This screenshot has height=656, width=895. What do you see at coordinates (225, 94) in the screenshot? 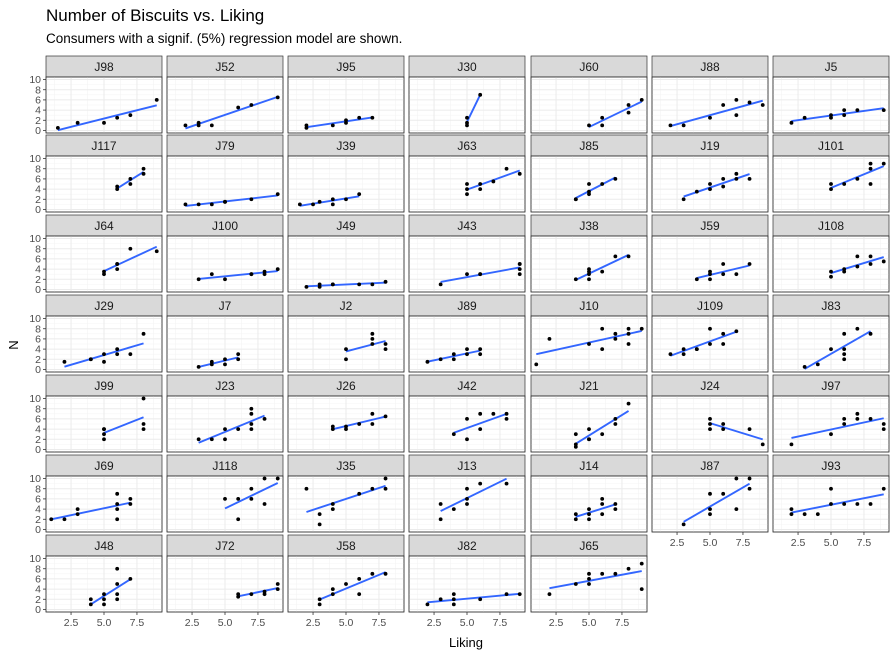
I see `facet-panel-J52: J52` at bounding box center [225, 94].